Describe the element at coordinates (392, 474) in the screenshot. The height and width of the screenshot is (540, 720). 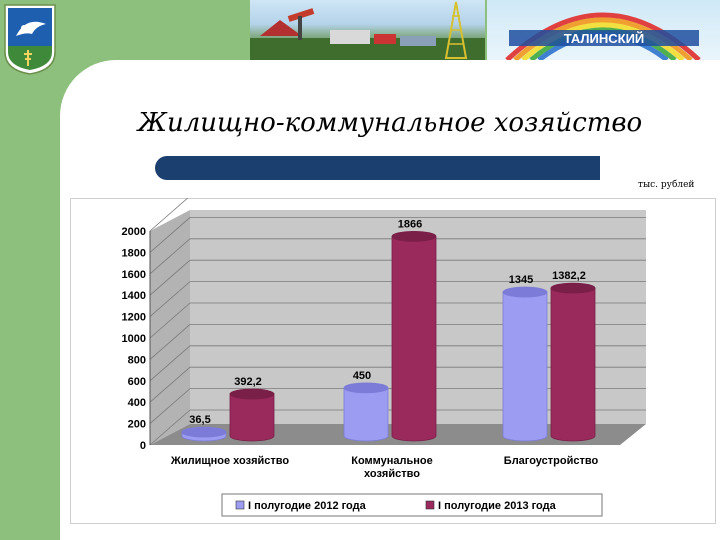
I see `x-category-label: хозяйство` at that location.